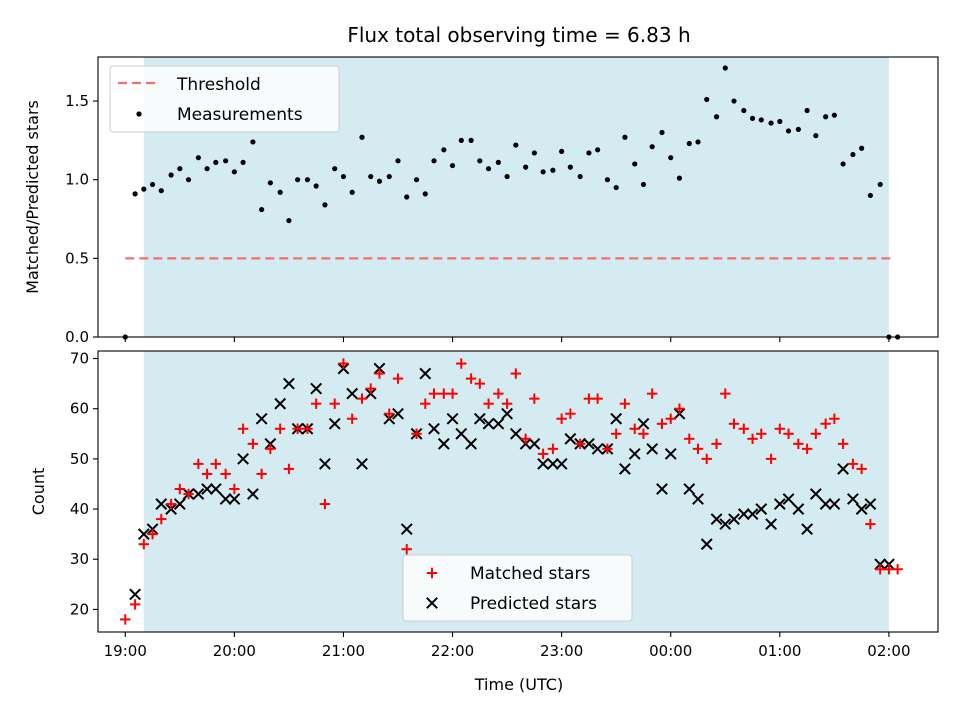 This screenshot has width=960, height=720. I want to click on count-y-ticks: 20 30 40 50 60 70, so click(84, 484).